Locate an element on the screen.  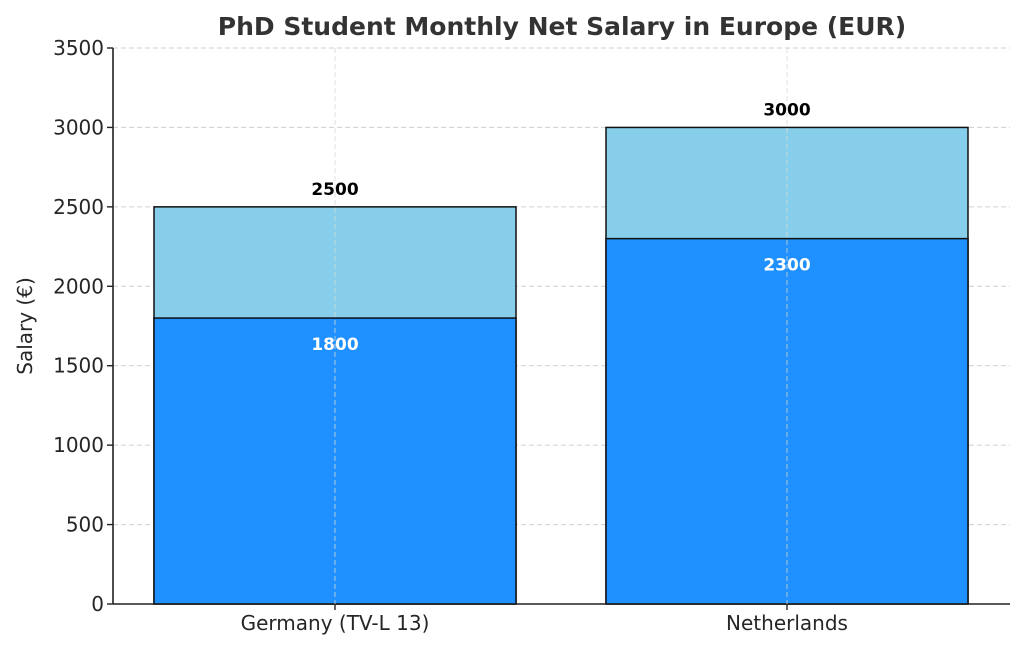
y-tick-label: 500 is located at coordinates (85, 525).